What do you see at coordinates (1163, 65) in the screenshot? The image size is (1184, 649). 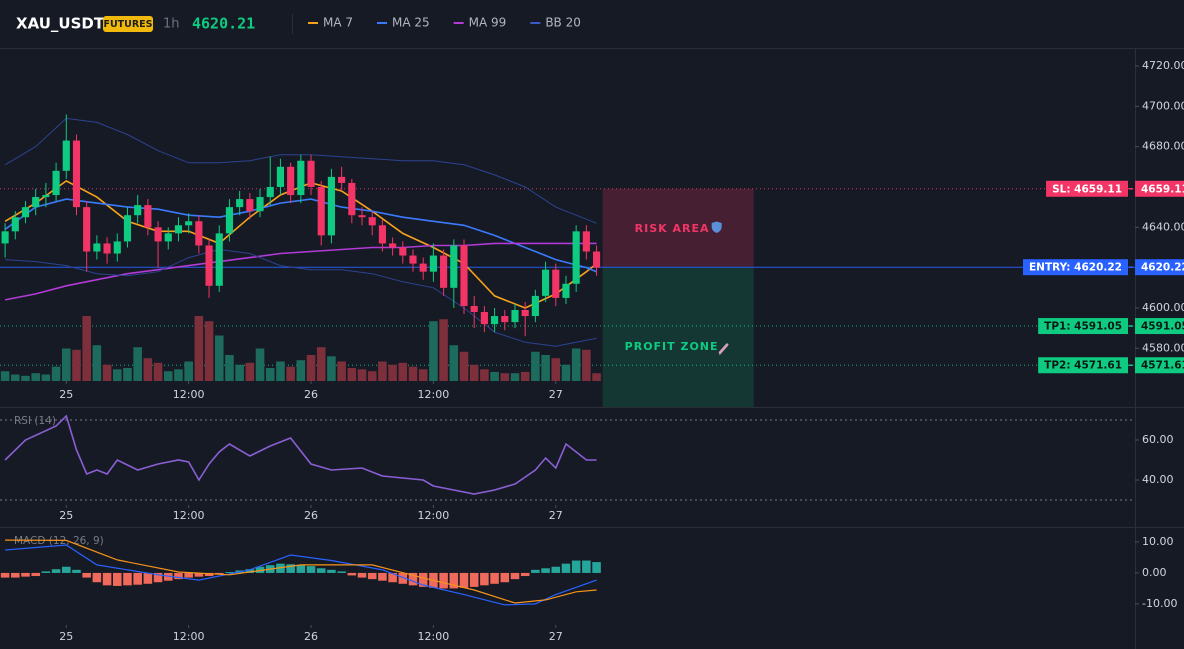 I see `y-tick-label: 4720.00` at bounding box center [1163, 65].